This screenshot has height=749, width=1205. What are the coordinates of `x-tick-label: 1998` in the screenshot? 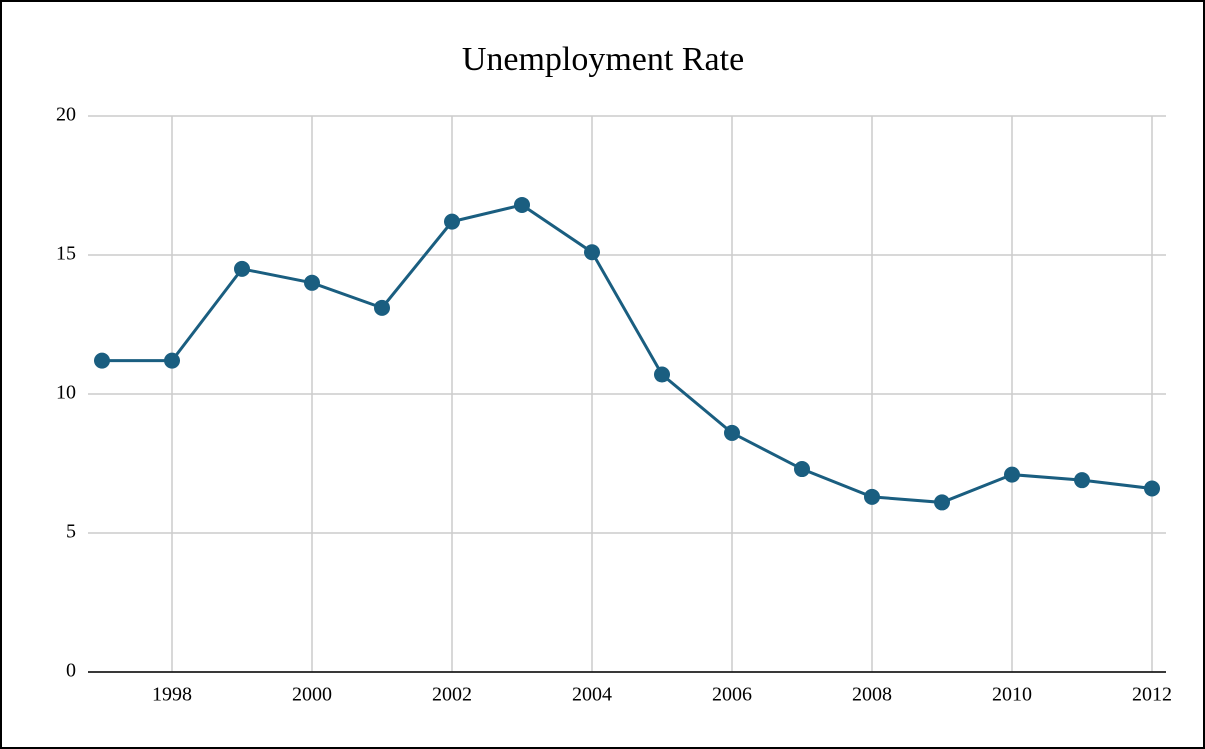 It's located at (172, 695).